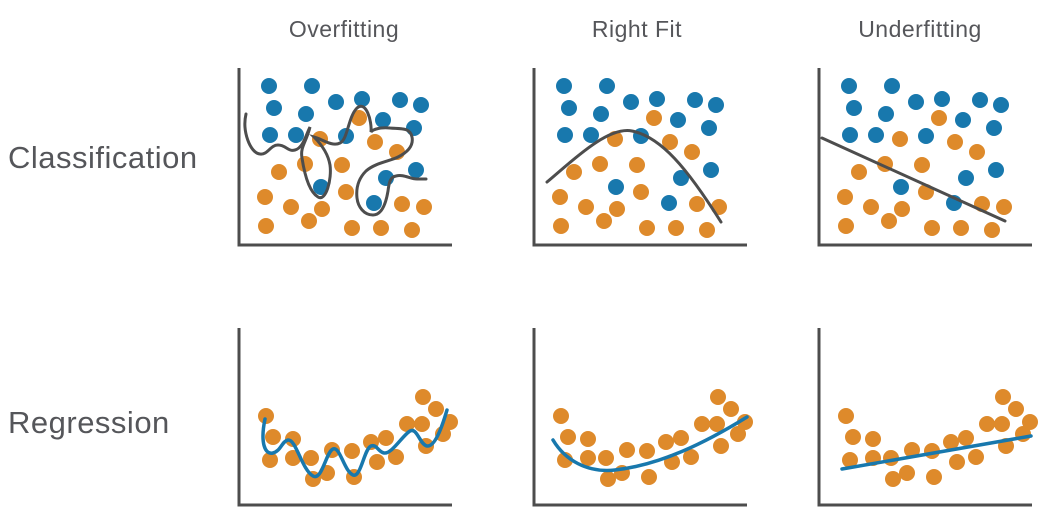 The width and height of the screenshot is (1045, 526). I want to click on panel-regression-right-fit, so click(642, 417).